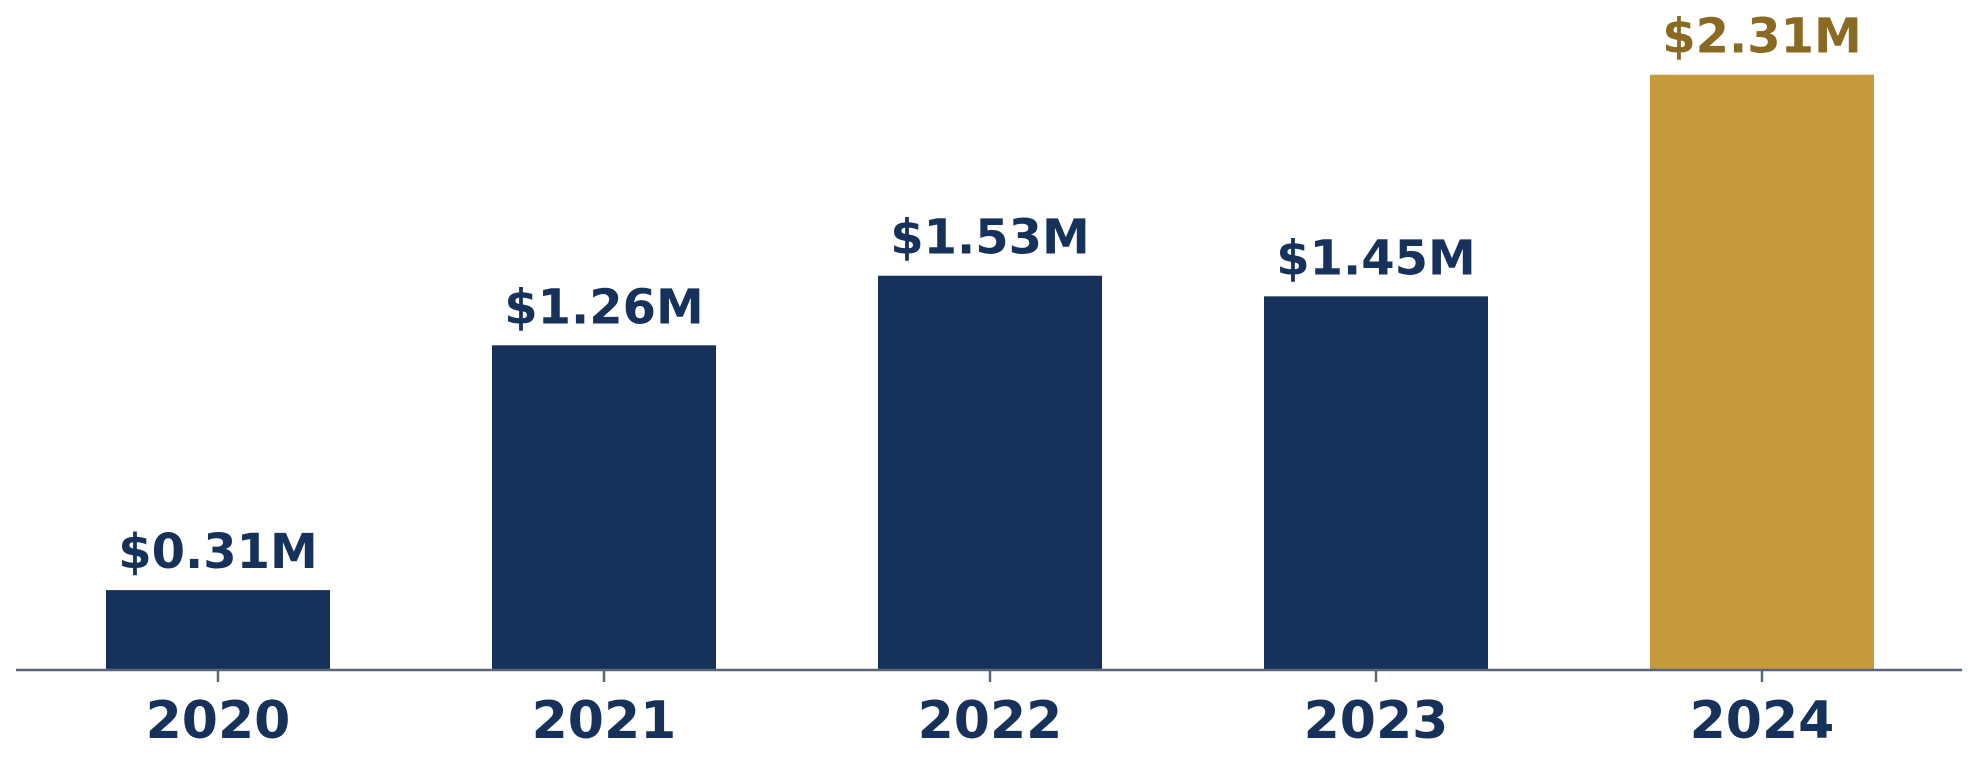 The width and height of the screenshot is (1977, 764). Describe the element at coordinates (1376, 721) in the screenshot. I see `x-tick-label-2023: 2023` at that location.